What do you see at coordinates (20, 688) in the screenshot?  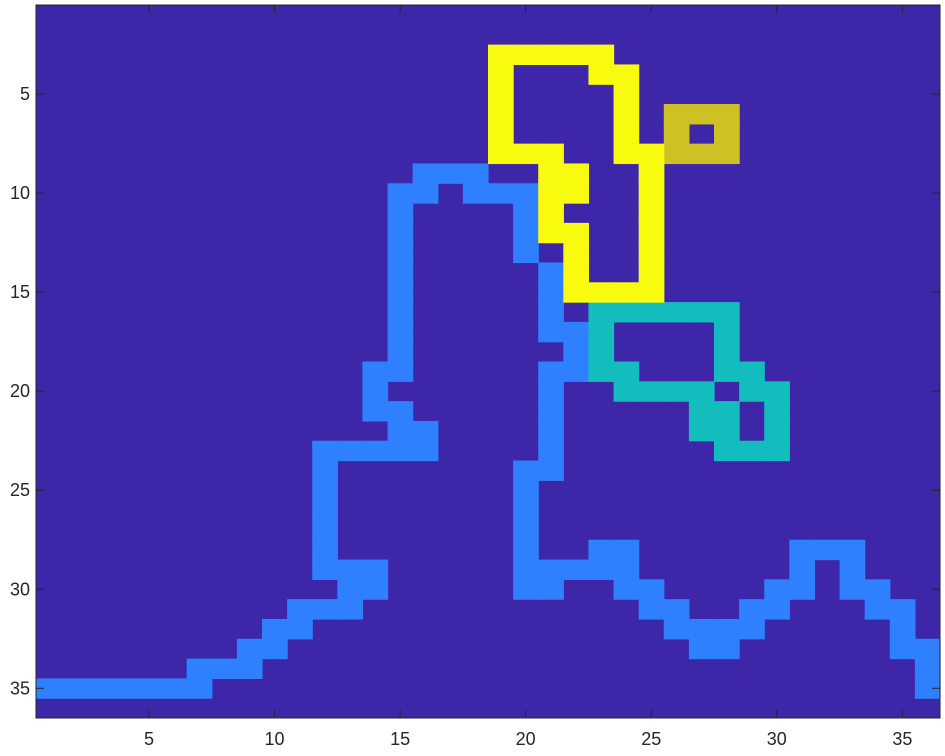 I see `y-tick-label: 35` at bounding box center [20, 688].